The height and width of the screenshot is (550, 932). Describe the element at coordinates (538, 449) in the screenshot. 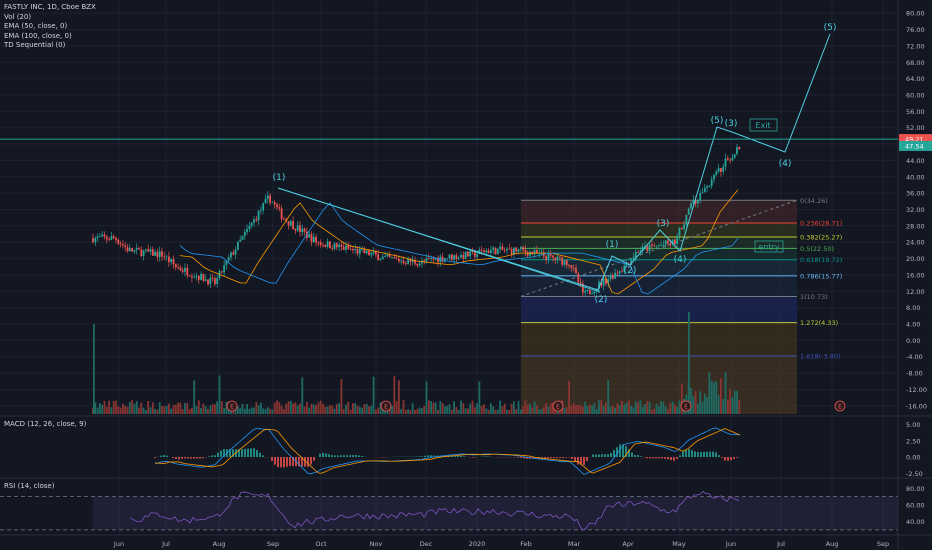

I see `macd-pane: 5.00 2.50 0.00 -2.50` at that location.